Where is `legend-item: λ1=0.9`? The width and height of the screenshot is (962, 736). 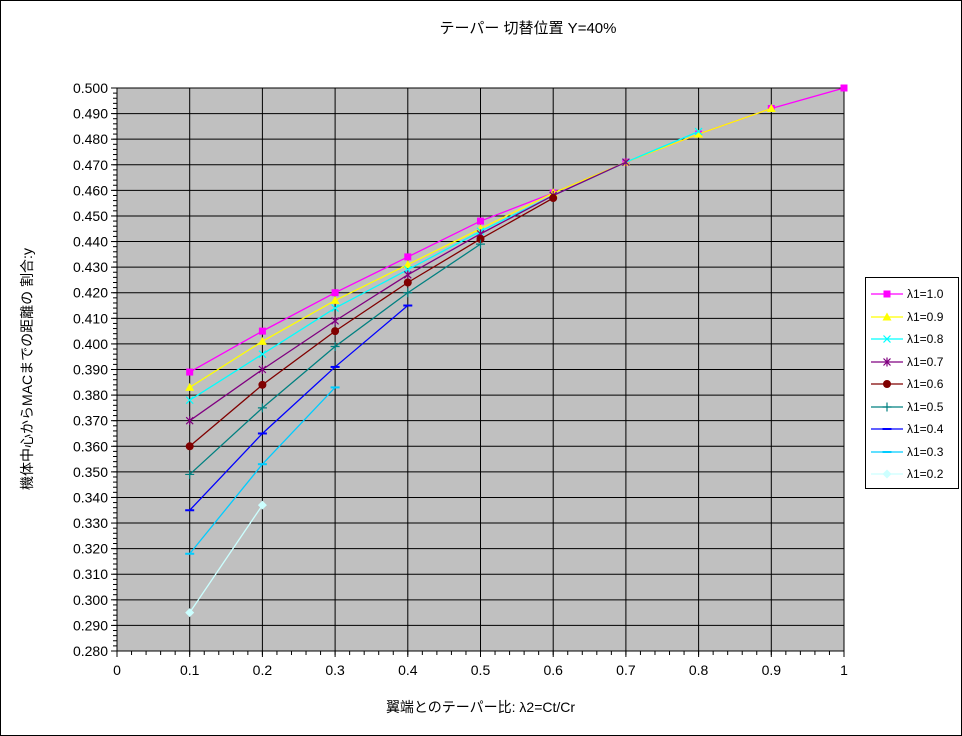
legend-item: λ1=0.9 is located at coordinates (913, 317).